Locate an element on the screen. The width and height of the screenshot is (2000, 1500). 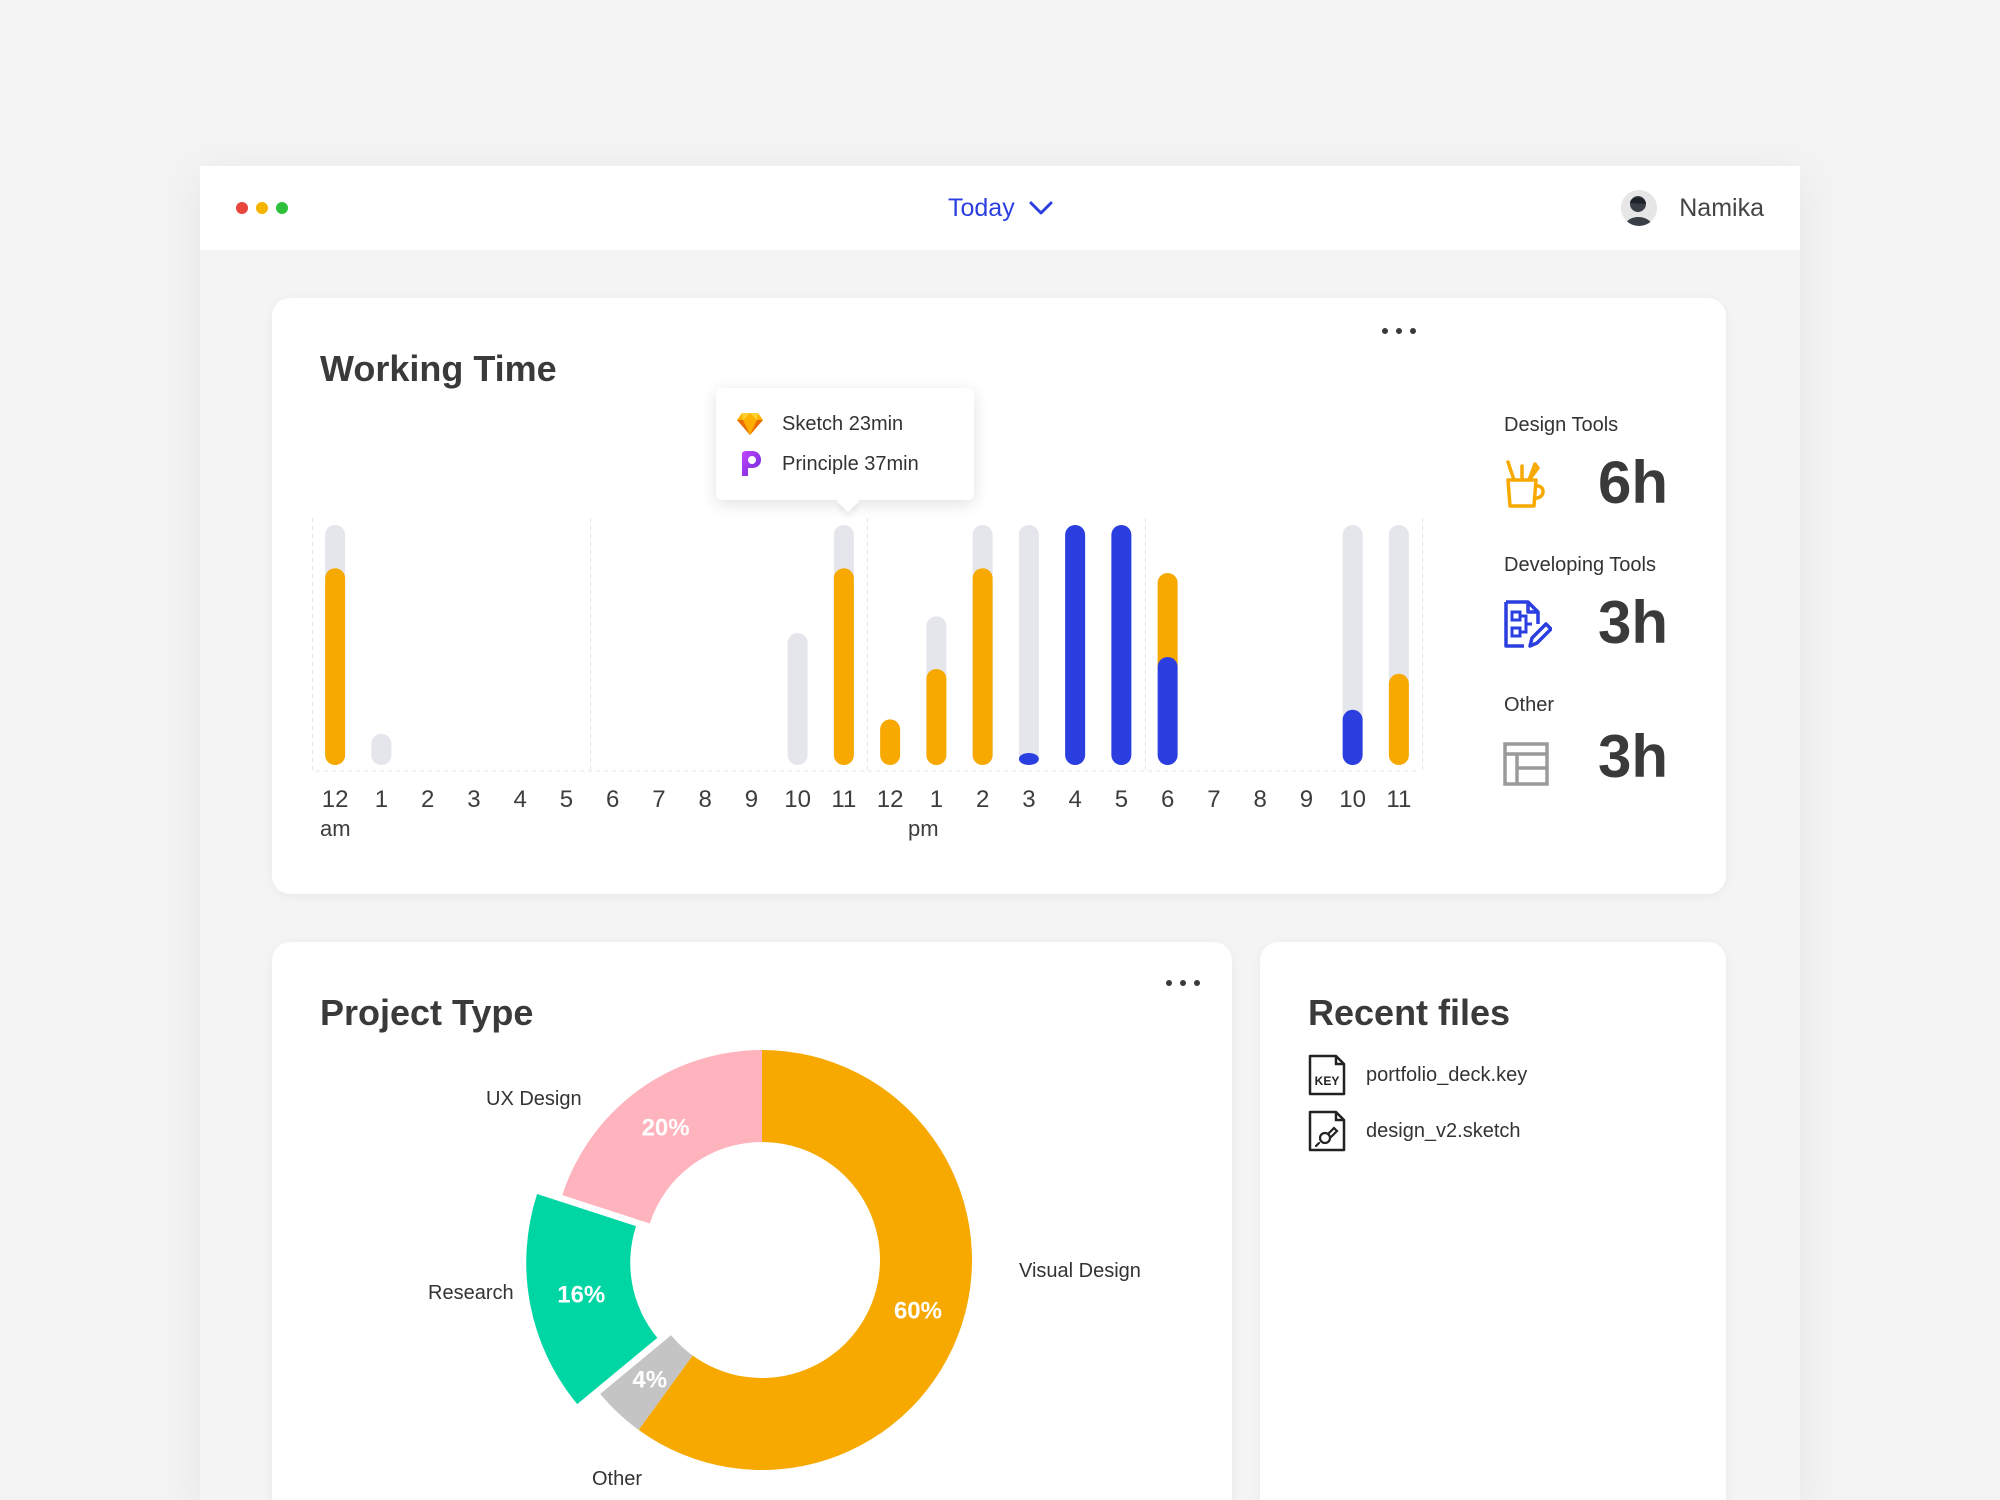
more-options-icon is located at coordinates (1399, 332).